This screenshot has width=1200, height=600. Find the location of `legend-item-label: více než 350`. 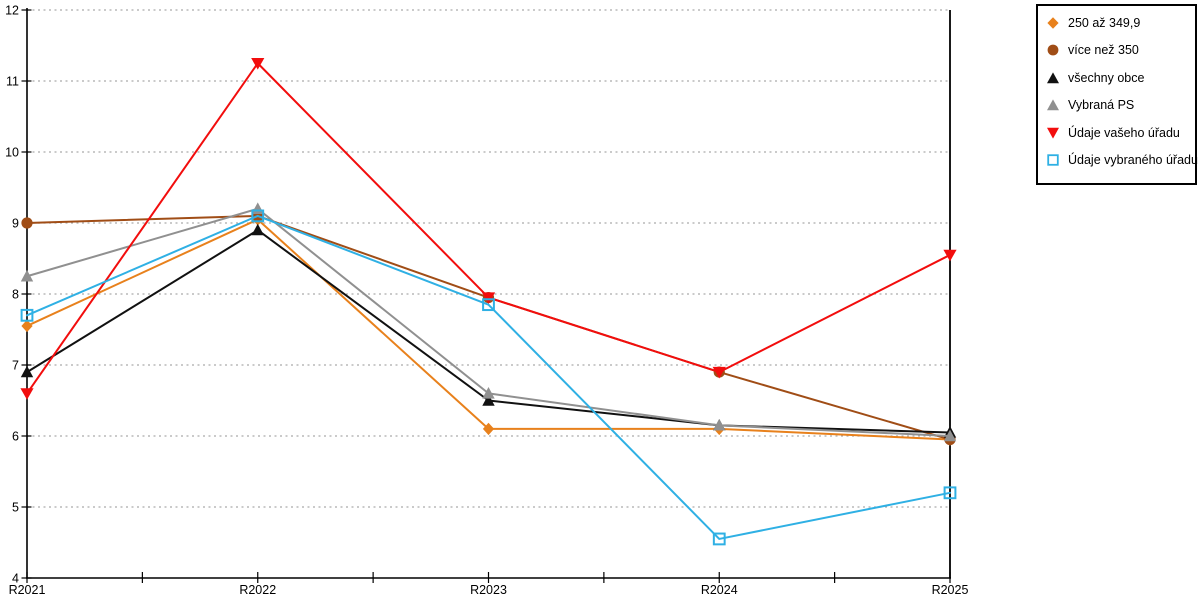

legend-item-label: více než 350 is located at coordinates (1103, 50).